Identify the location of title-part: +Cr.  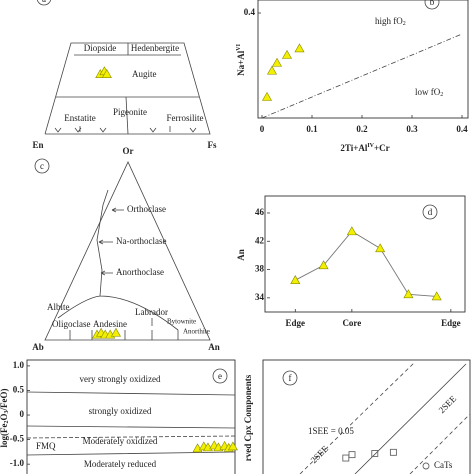
(382, 148).